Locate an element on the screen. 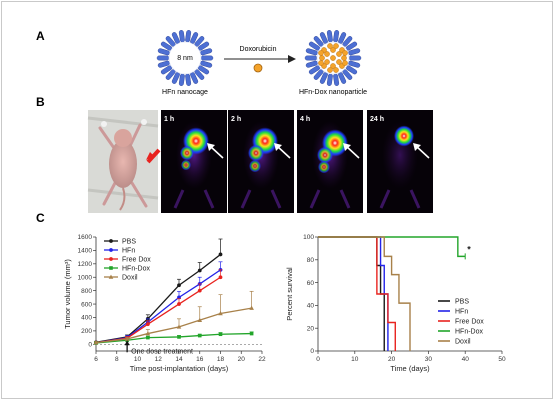 This screenshot has height=402, width=556. doxorubicin-molecule-icon is located at coordinates (258, 68).